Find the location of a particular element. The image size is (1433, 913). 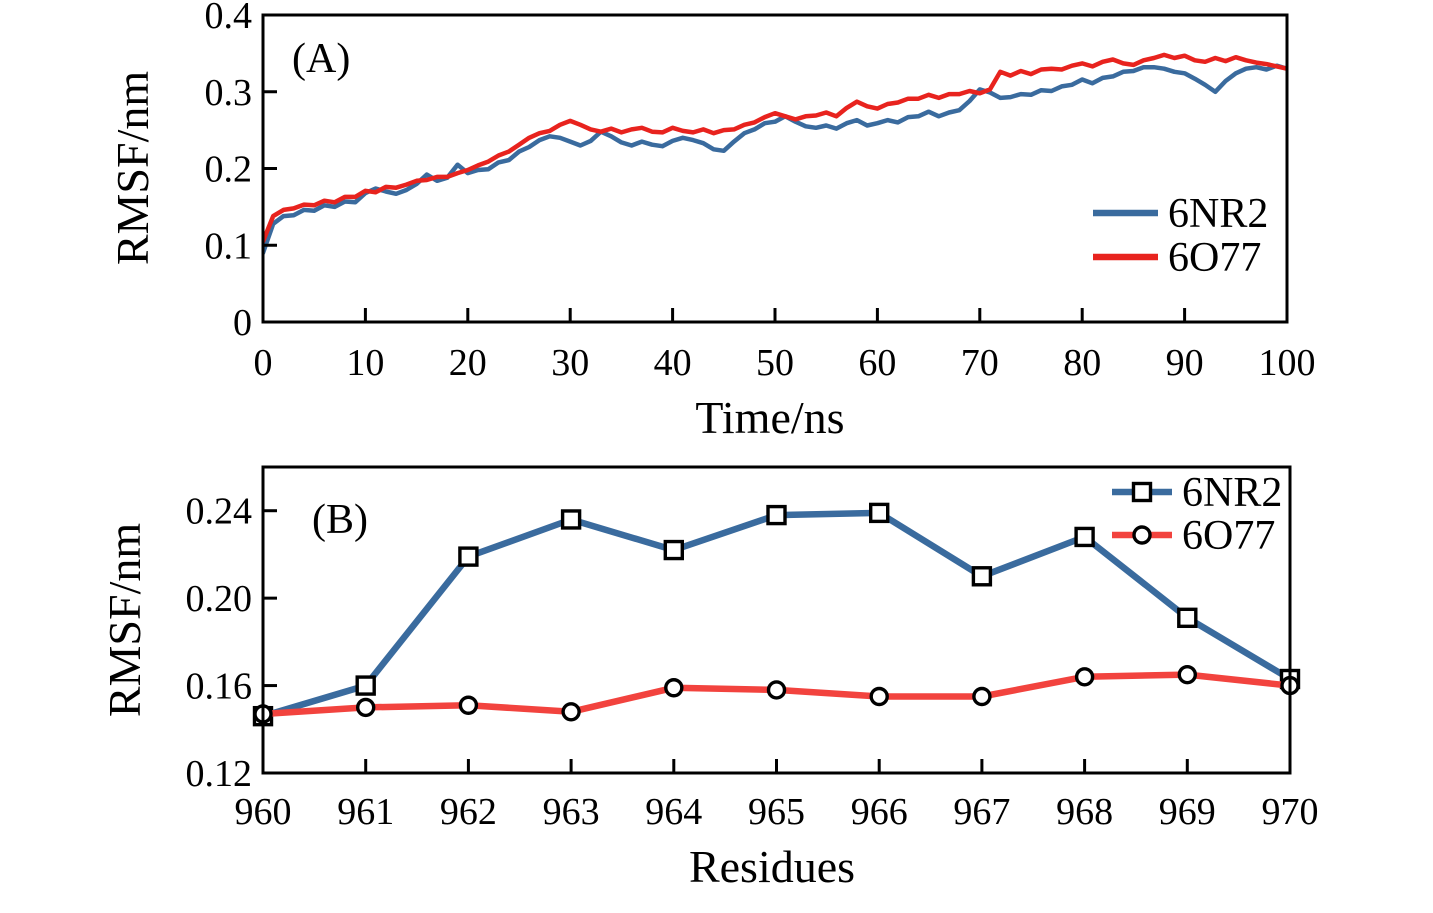

x-tick-label-A: 20 is located at coordinates (468, 363).